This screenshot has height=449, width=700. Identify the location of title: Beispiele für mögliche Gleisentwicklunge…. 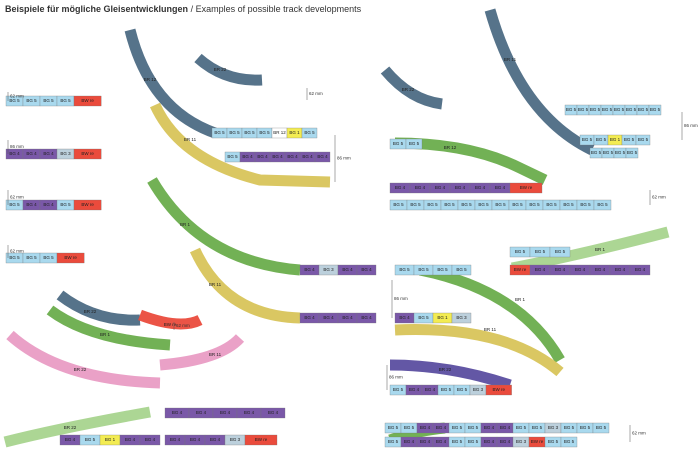
(183, 9).